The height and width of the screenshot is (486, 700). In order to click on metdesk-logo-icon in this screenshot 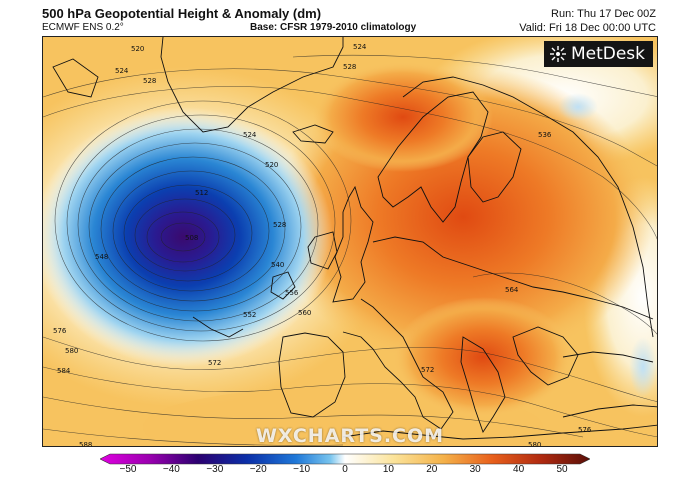, I will do `click(557, 54)`.